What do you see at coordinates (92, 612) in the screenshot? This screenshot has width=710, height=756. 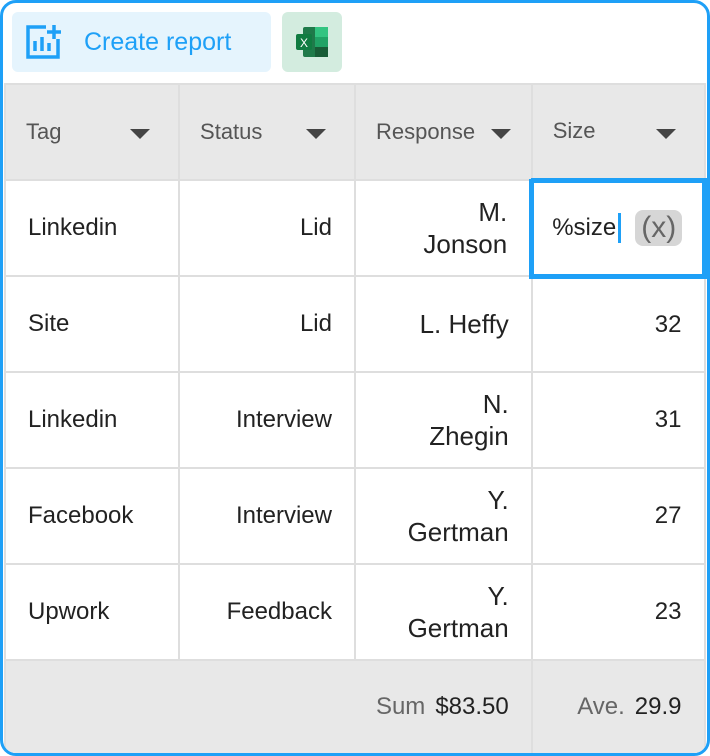 I see `cell-tag: Upwork` at bounding box center [92, 612].